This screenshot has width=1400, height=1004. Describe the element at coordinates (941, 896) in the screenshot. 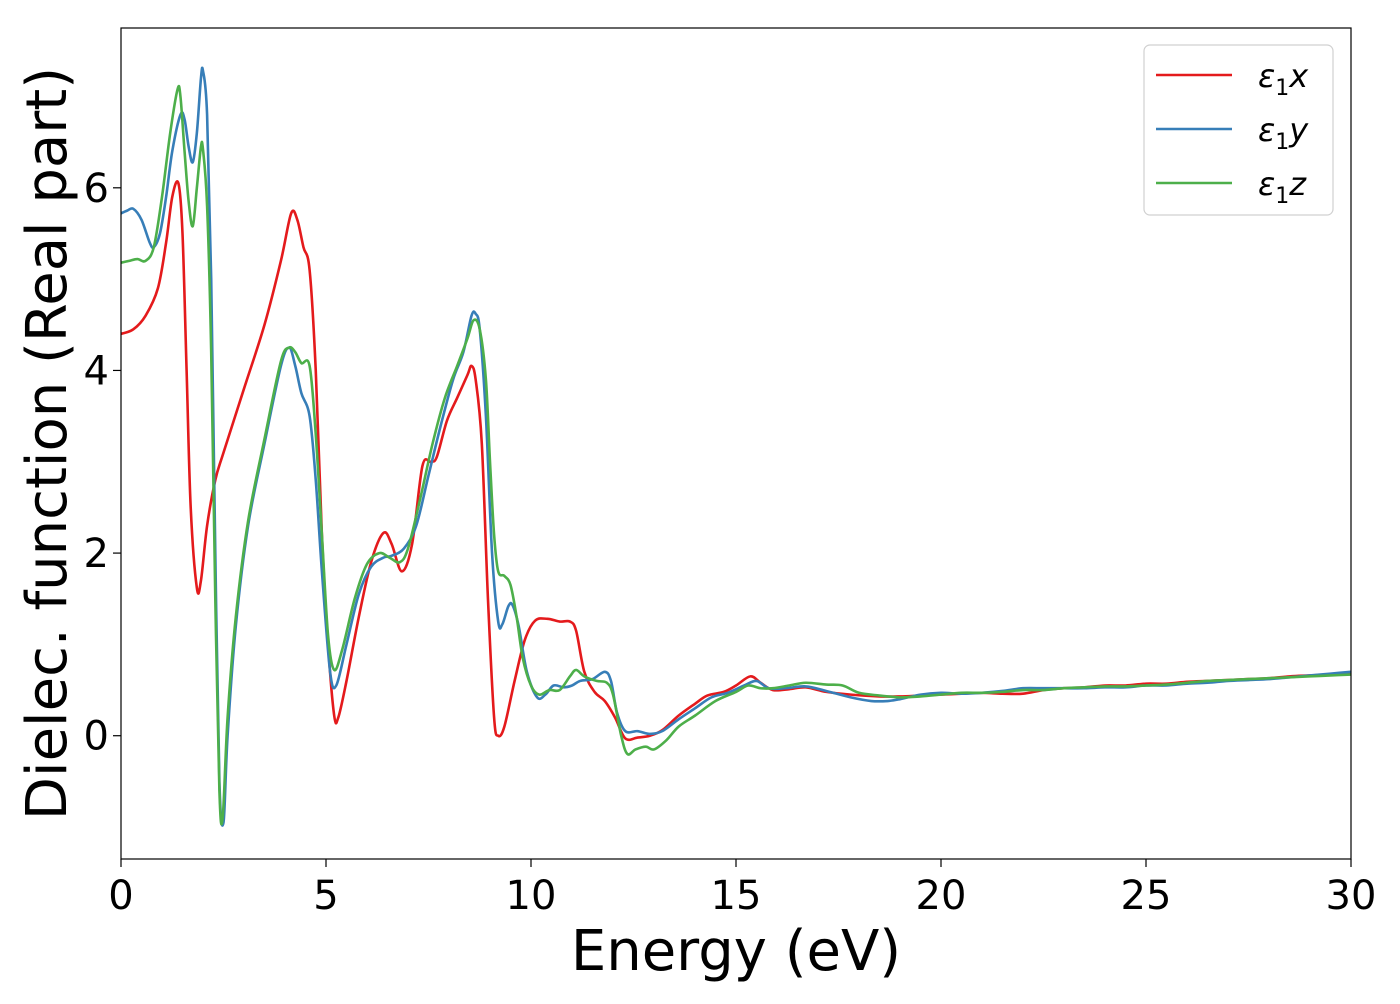

I see `x-tick-label: 20` at that location.